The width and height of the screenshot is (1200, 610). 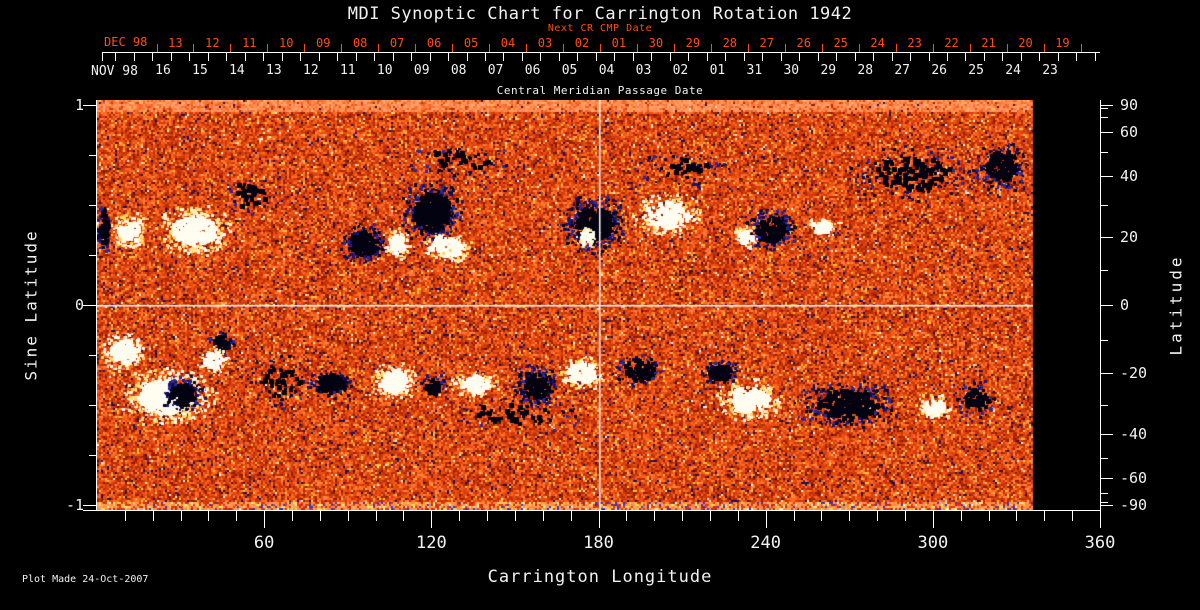 What do you see at coordinates (532, 70) in the screenshot?
I see `cmp-day-label: 06` at bounding box center [532, 70].